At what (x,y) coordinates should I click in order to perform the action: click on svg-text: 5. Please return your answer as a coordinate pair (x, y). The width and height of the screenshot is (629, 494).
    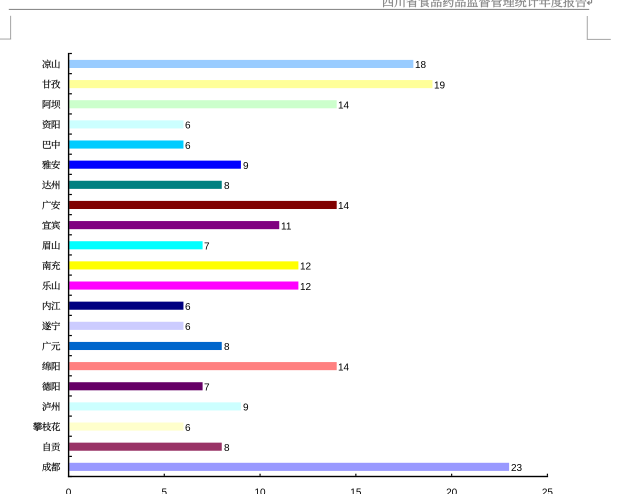
    Looking at the image, I should click on (164, 490).